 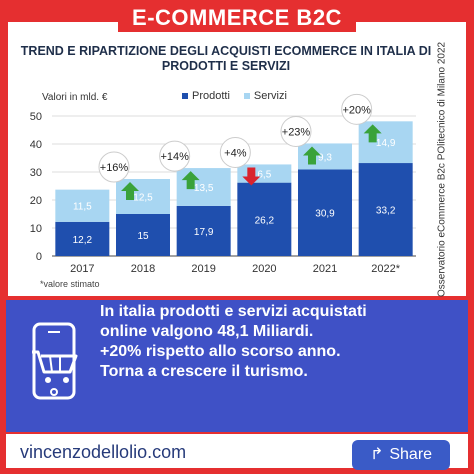 What do you see at coordinates (264, 175) in the screenshot?
I see `data-label: 6,5` at bounding box center [264, 175].